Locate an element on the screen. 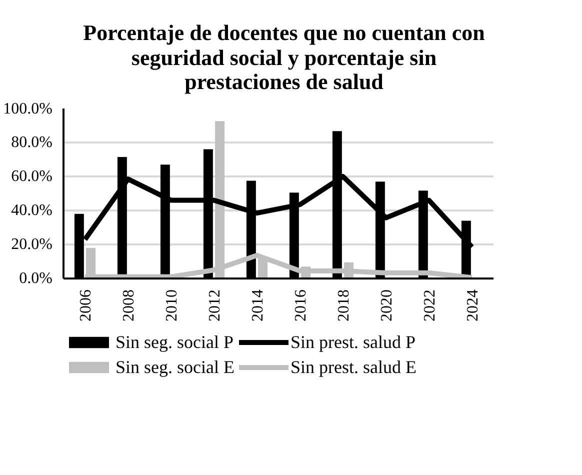 The height and width of the screenshot is (475, 582). x-tick-label: 2014 is located at coordinates (258, 305).